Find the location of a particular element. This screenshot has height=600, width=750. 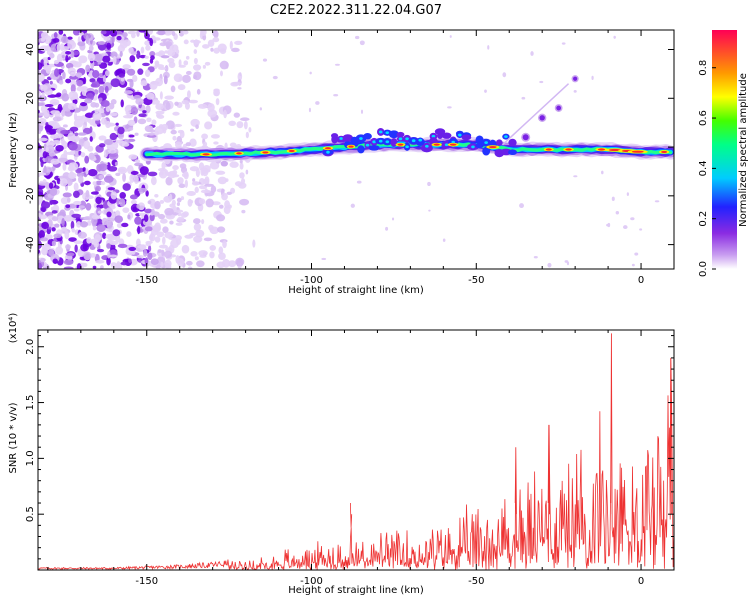

heatmap-band-core is located at coordinates (486, 143).